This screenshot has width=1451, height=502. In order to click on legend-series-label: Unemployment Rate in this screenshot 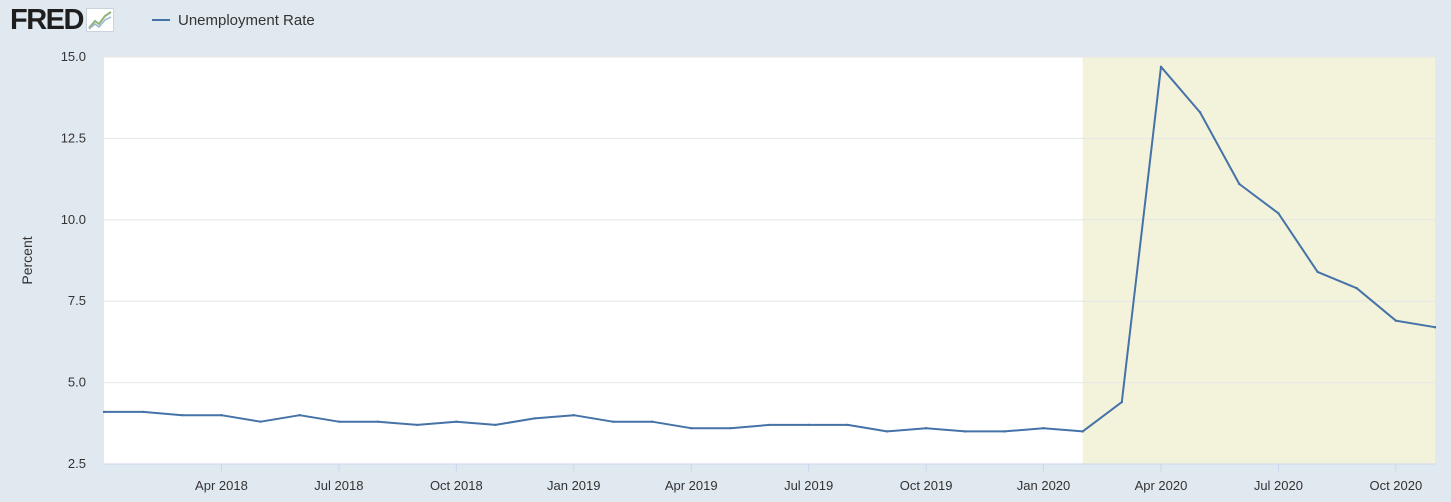, I will do `click(246, 20)`.